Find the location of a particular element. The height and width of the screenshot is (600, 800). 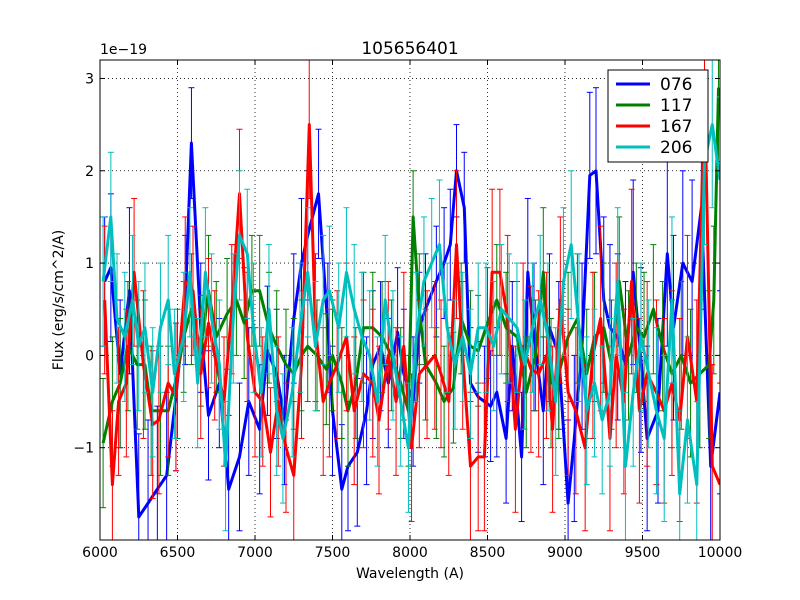

legend-label-076: 076 is located at coordinates (676, 85).